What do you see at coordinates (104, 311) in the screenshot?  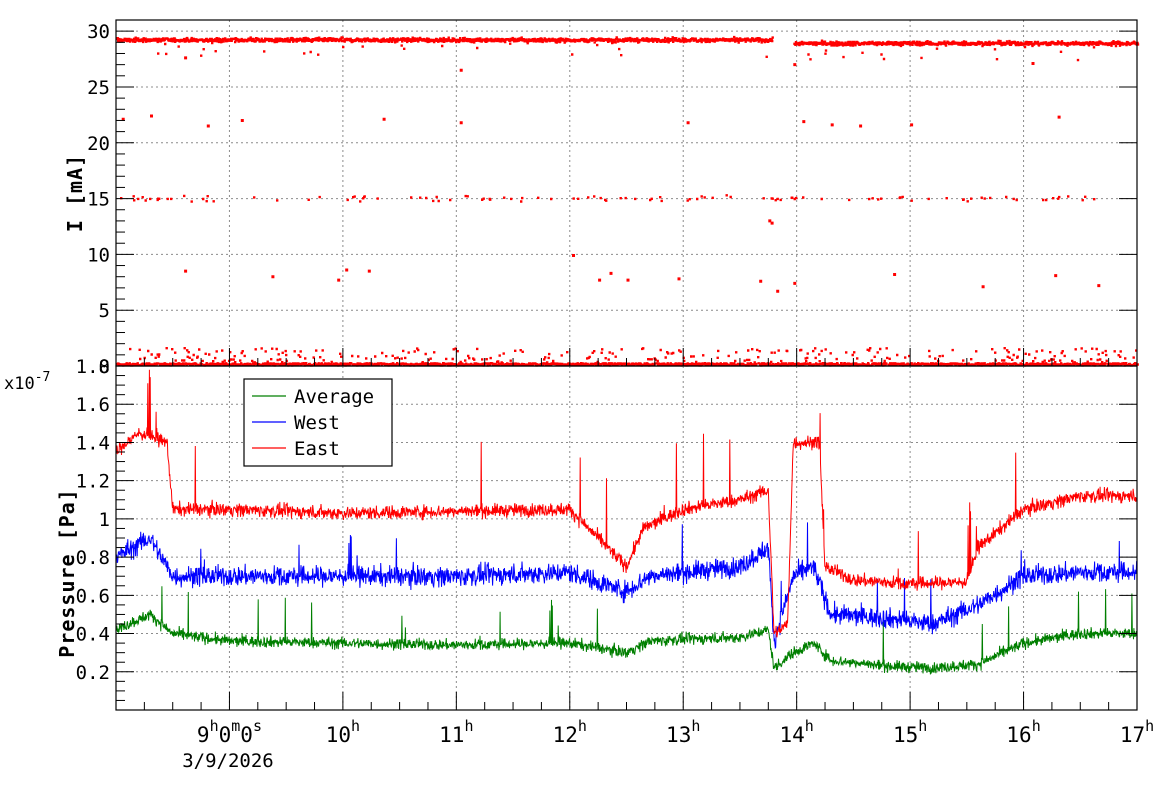 I see `current-y-tick-label: 5` at bounding box center [104, 311].